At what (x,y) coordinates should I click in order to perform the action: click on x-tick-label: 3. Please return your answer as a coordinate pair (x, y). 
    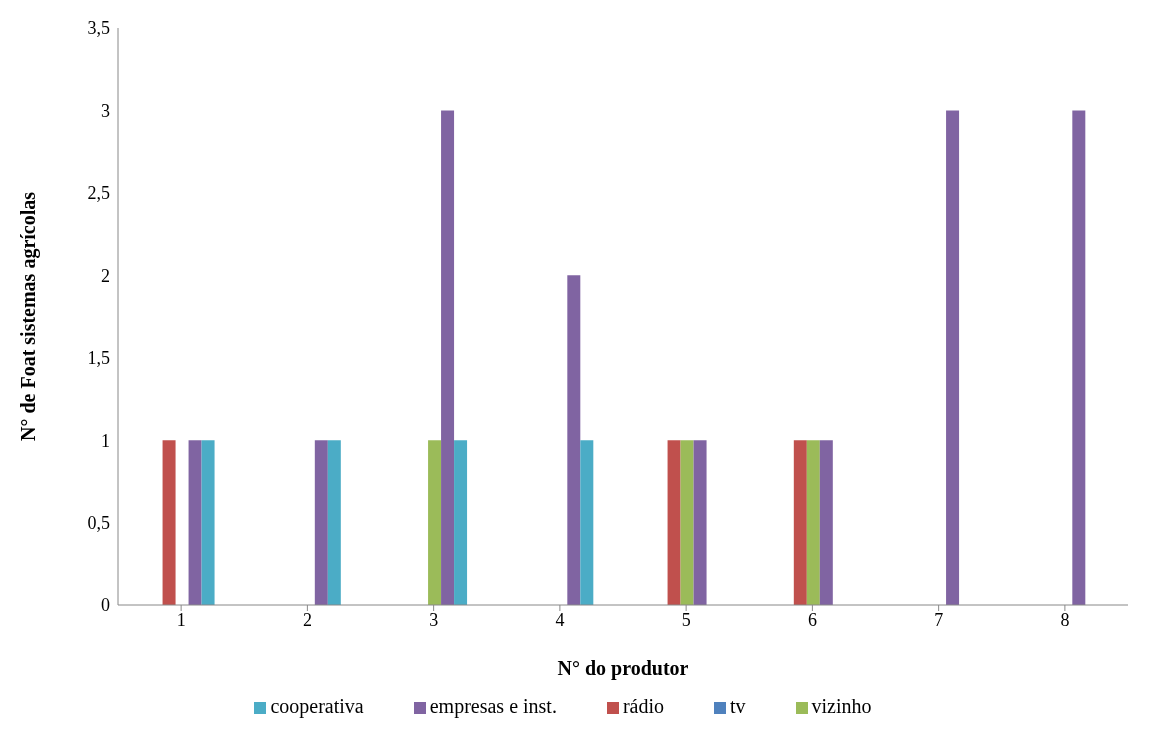
    Looking at the image, I should click on (434, 619).